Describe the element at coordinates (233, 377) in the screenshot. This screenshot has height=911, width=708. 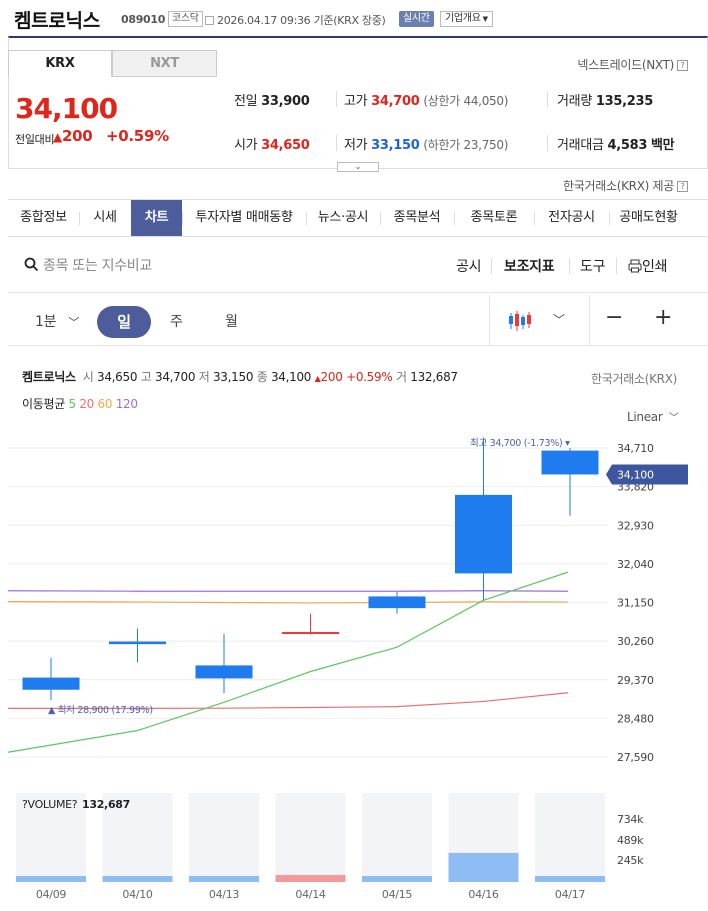
I see `low-value: 33,150` at that location.